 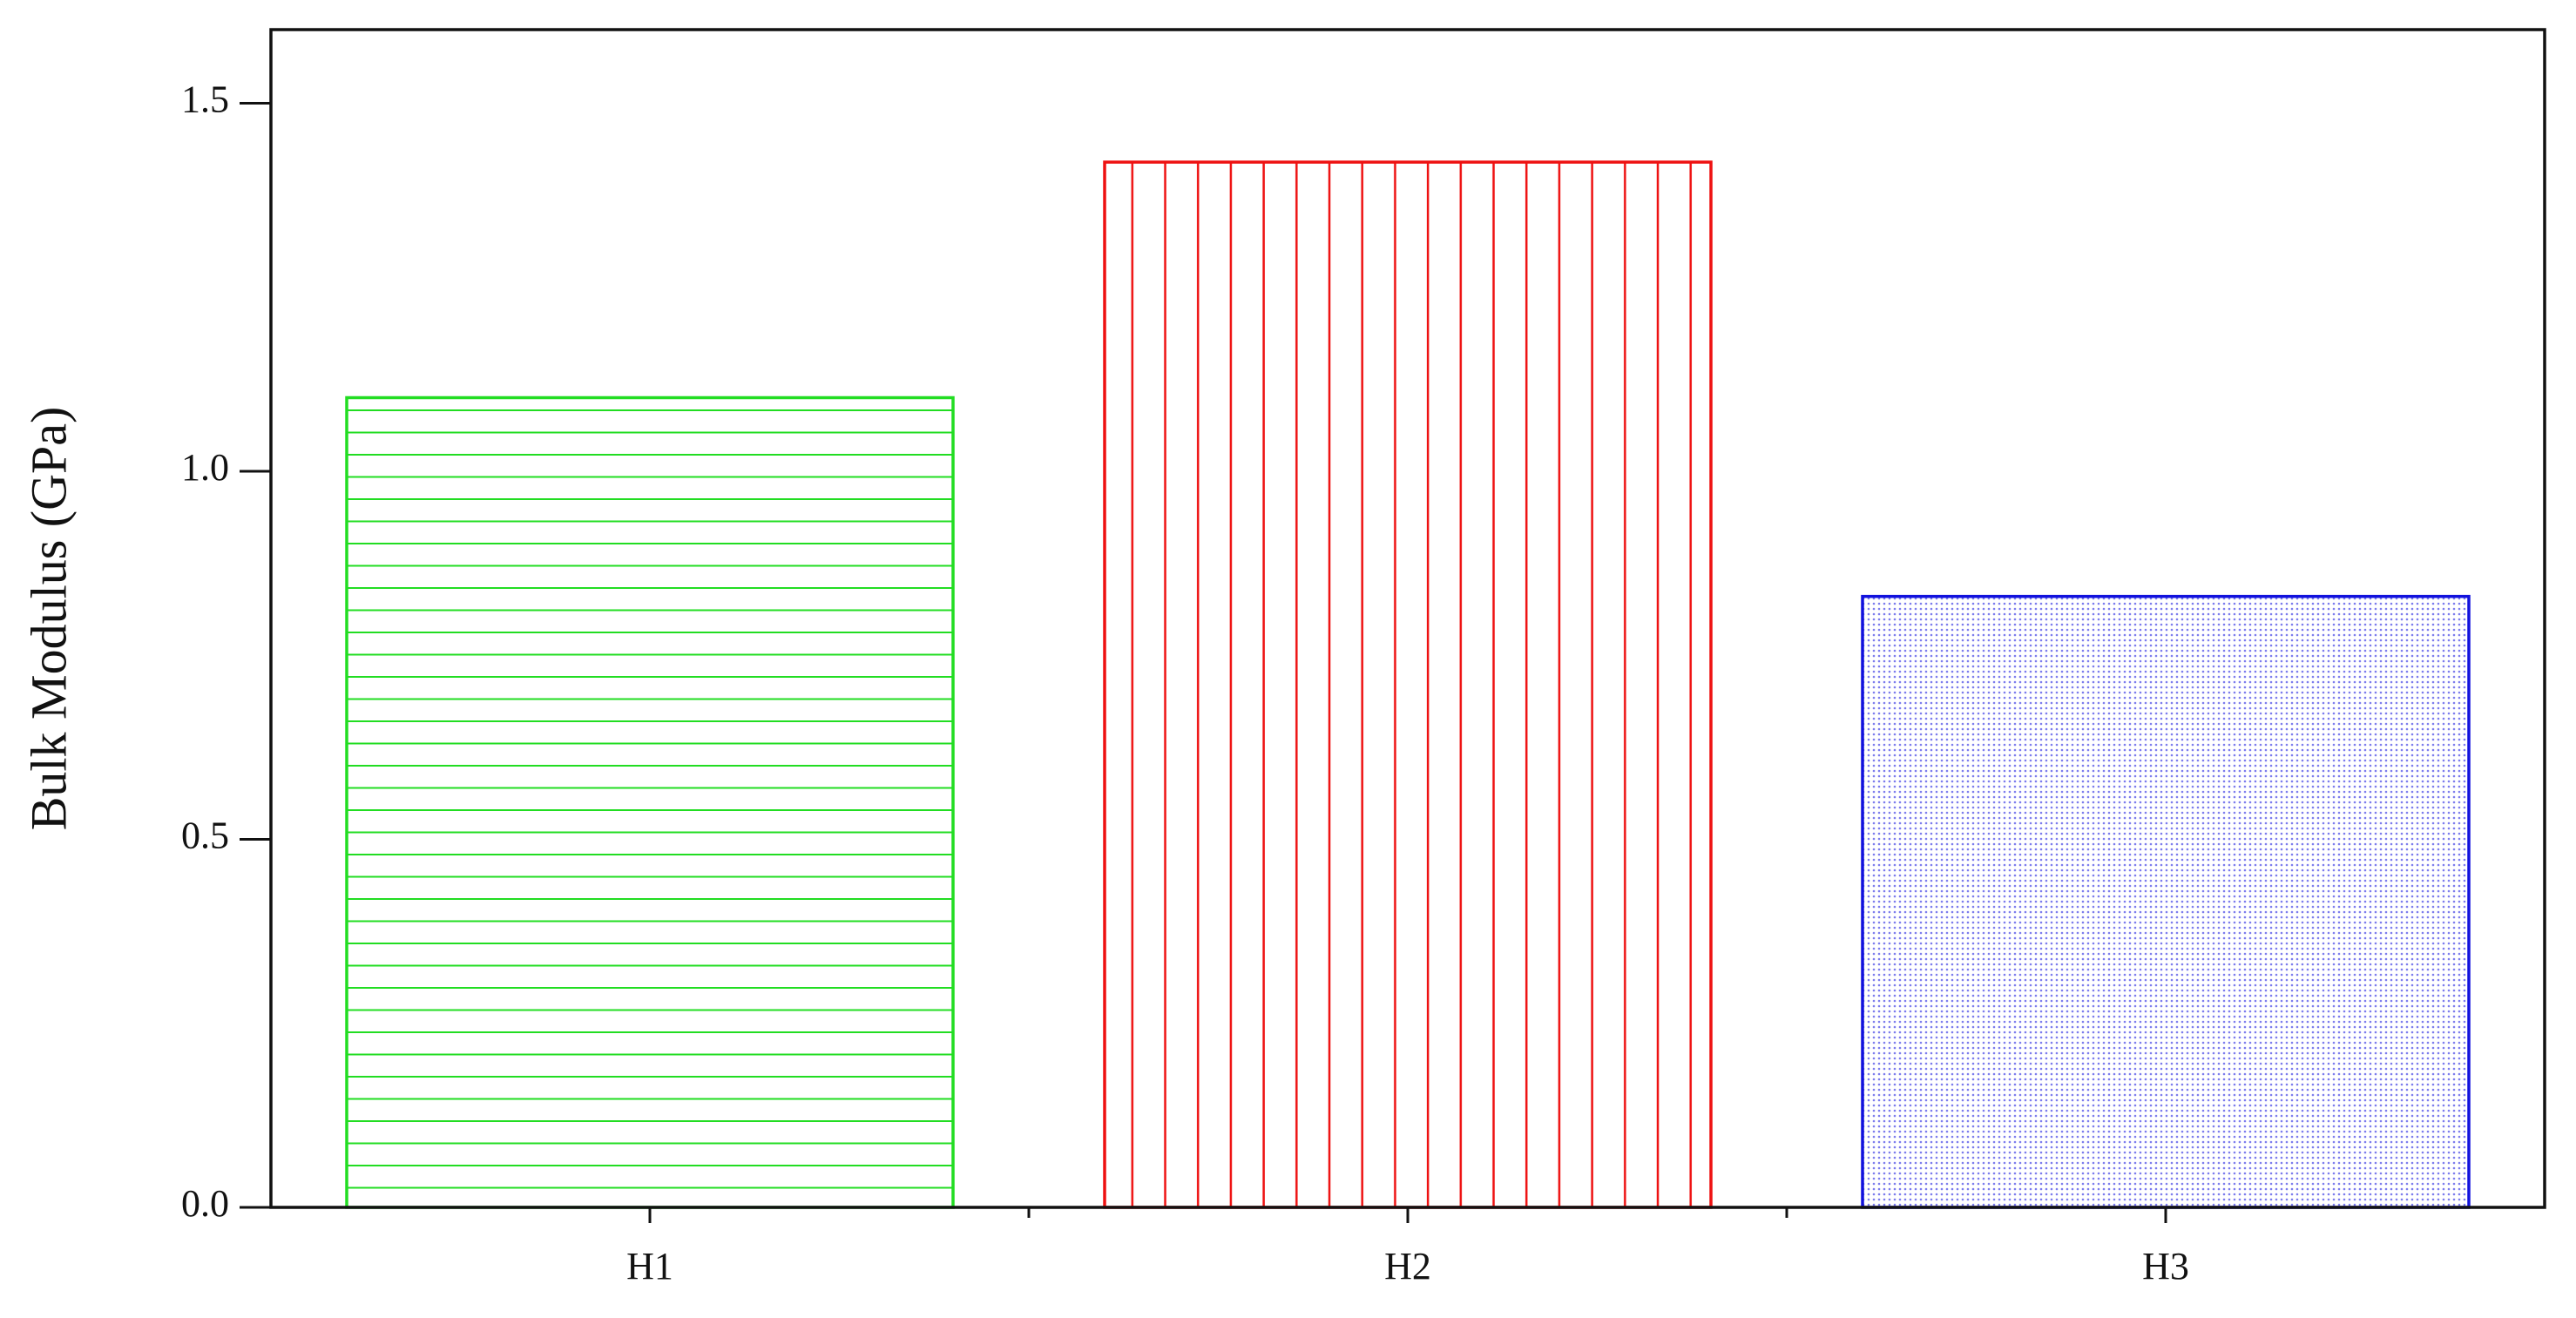 I want to click on x-tick-label: H2, so click(x=1407, y=1266).